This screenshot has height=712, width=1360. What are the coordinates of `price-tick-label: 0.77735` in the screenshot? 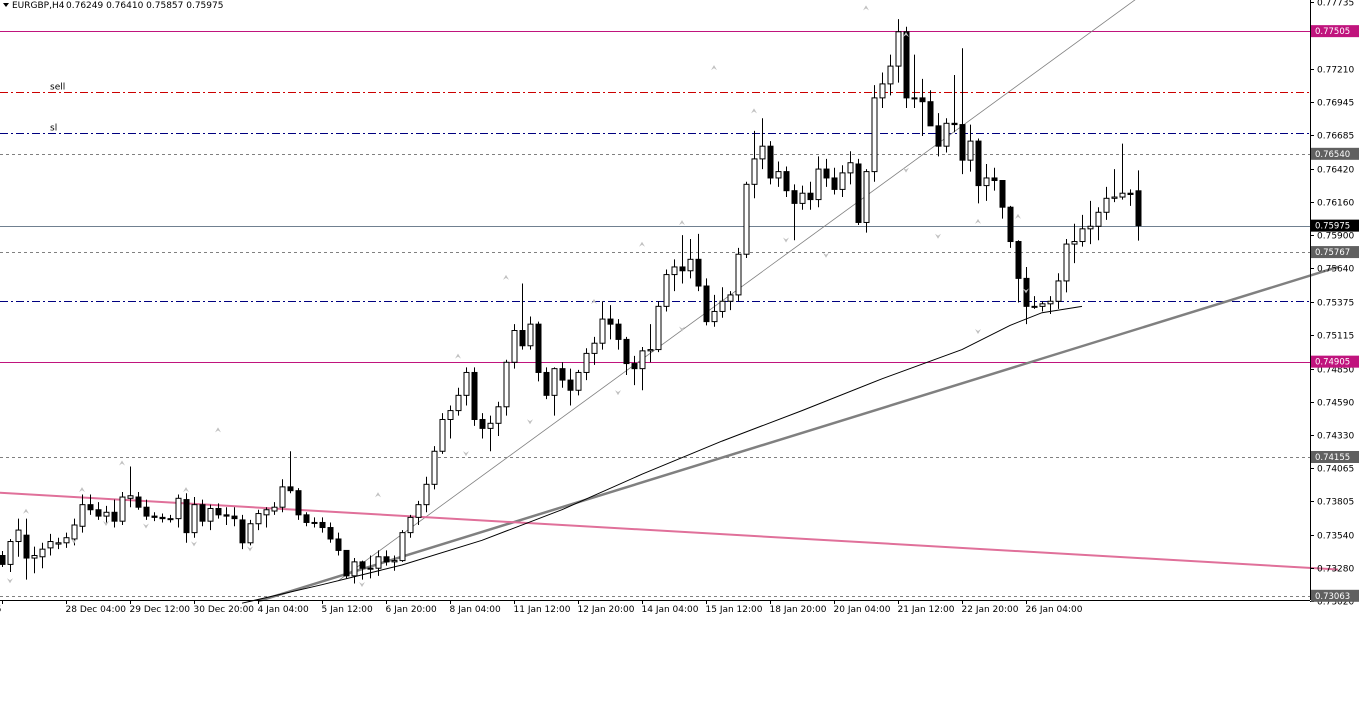 It's located at (1335, 4).